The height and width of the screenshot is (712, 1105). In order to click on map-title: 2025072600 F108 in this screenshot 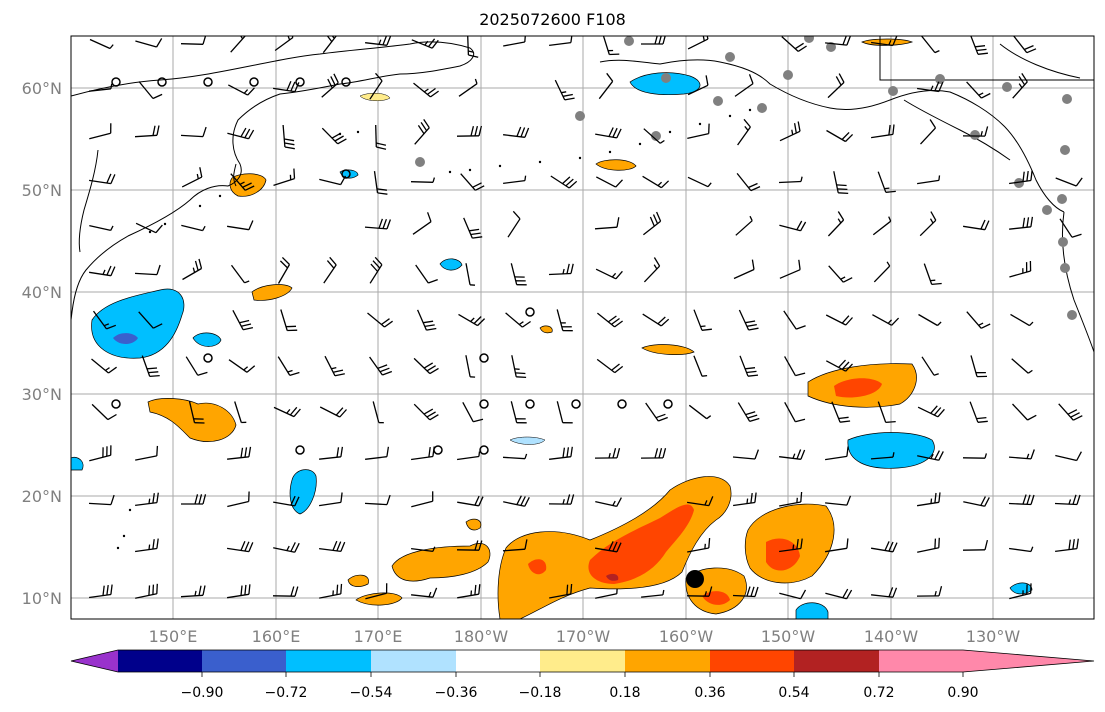, I will do `click(552, 19)`.